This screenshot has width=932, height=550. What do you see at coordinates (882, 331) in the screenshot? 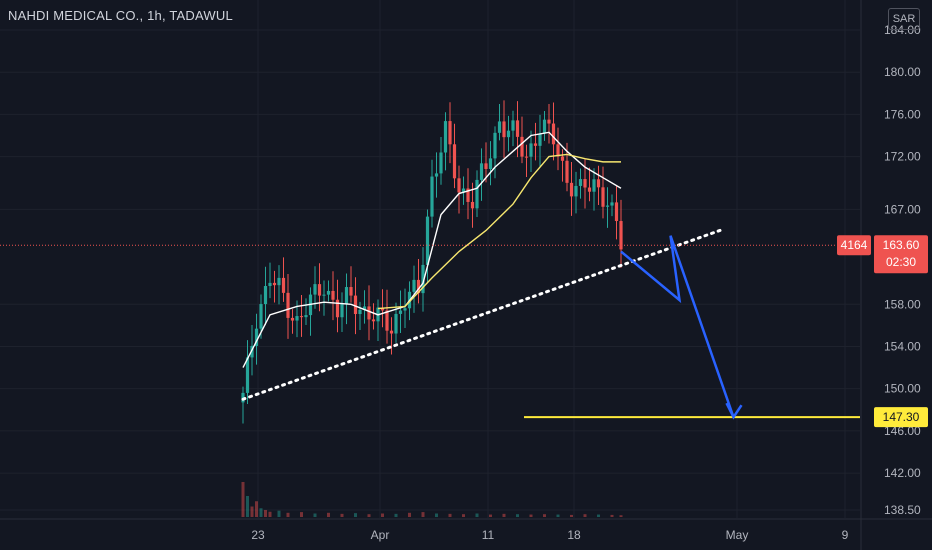
I see `price-tags: 4164 163.60 02:30 147.30` at bounding box center [882, 331].